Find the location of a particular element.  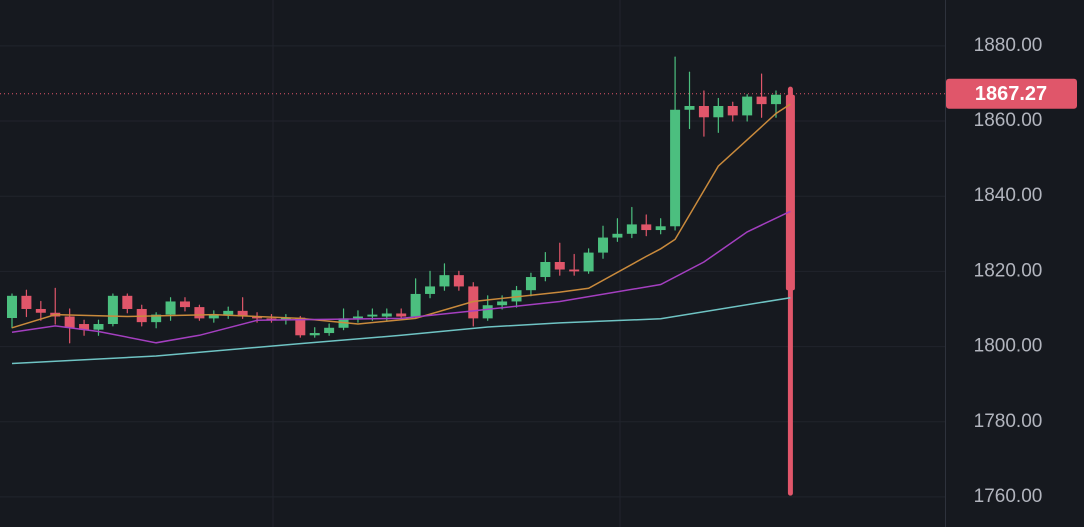

y-tick-label: 1780.00 is located at coordinates (1008, 421).